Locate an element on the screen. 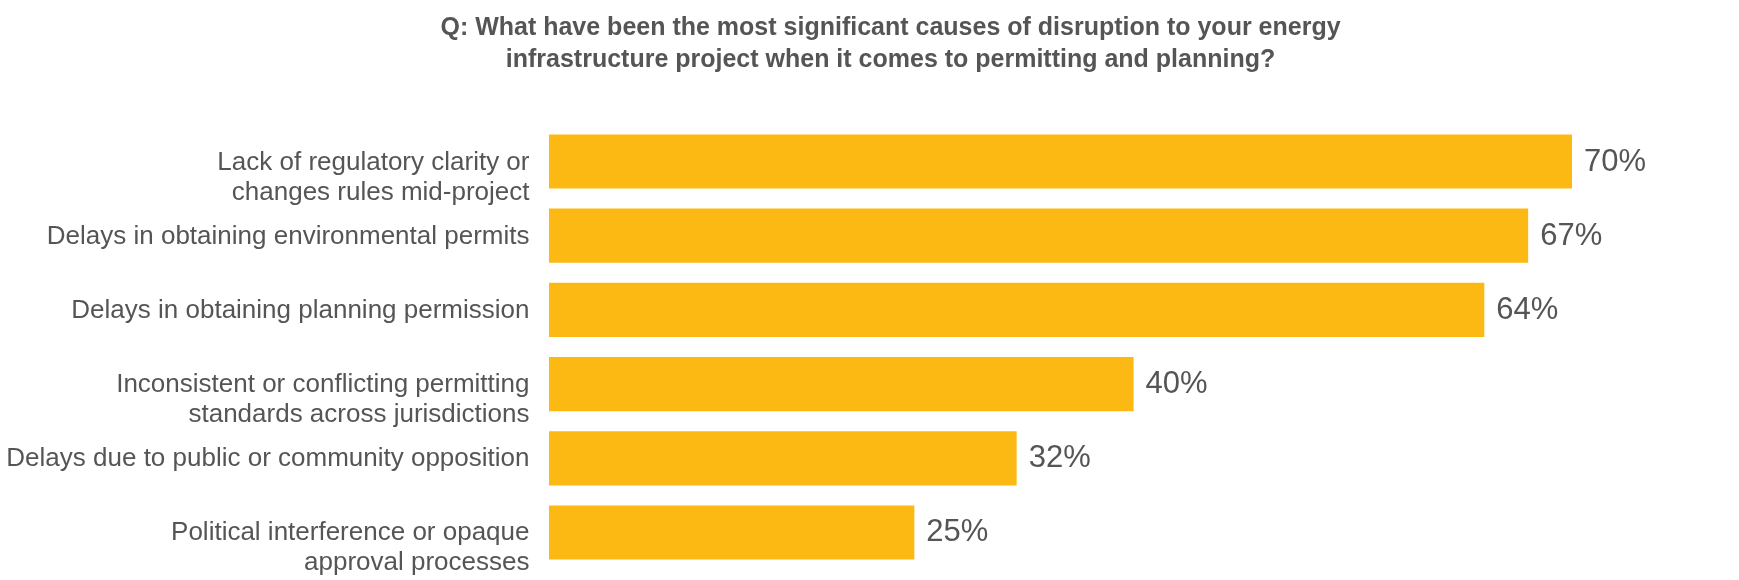 The image size is (1739, 580). data-label: 25% is located at coordinates (957, 531).